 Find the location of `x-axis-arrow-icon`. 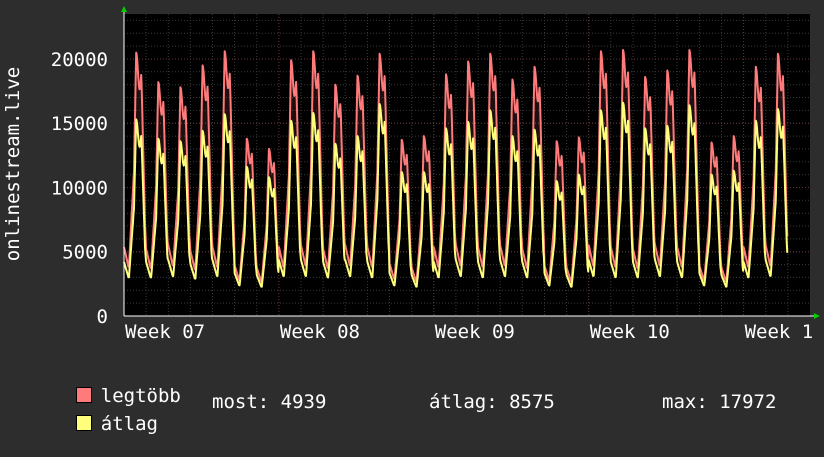

x-axis-arrow-icon is located at coordinates (817, 316).